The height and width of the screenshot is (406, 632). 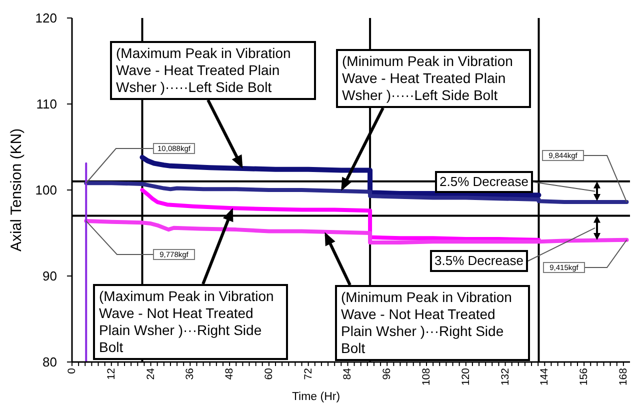 I want to click on y-tick-label: 120, so click(x=46, y=18).